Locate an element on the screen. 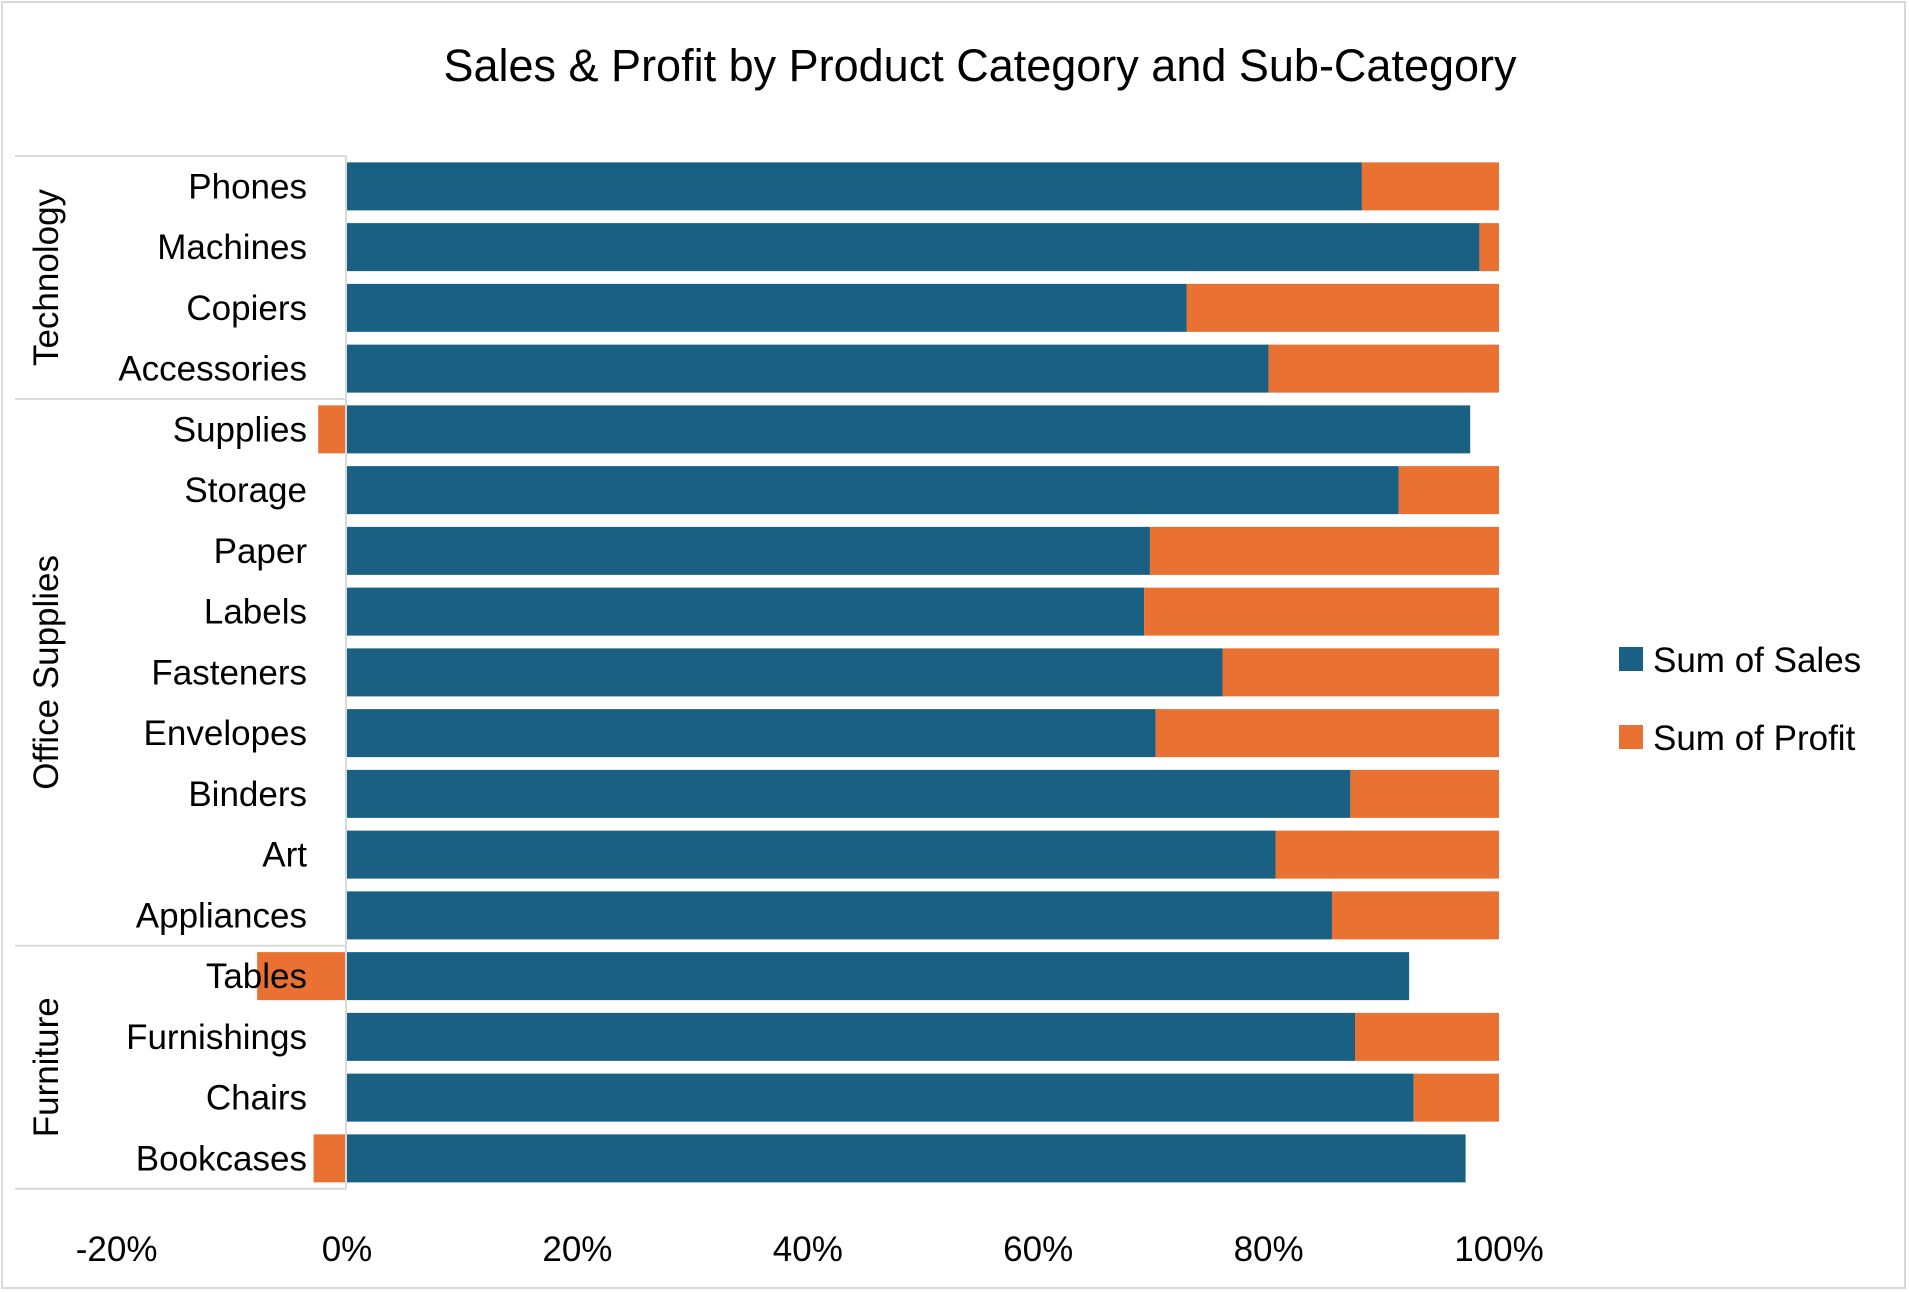 The height and width of the screenshot is (1292, 1909). x-tick-label: 40% is located at coordinates (808, 1249).